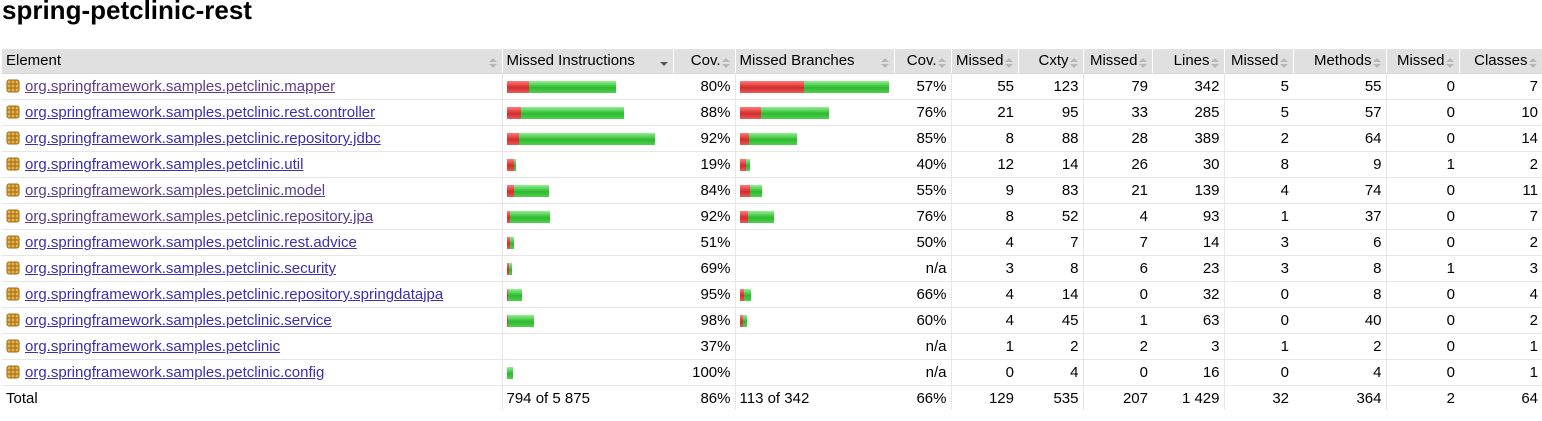 Image resolution: width=1542 pixels, height=421 pixels. What do you see at coordinates (1050, 216) in the screenshot?
I see `complexity: 52` at bounding box center [1050, 216].